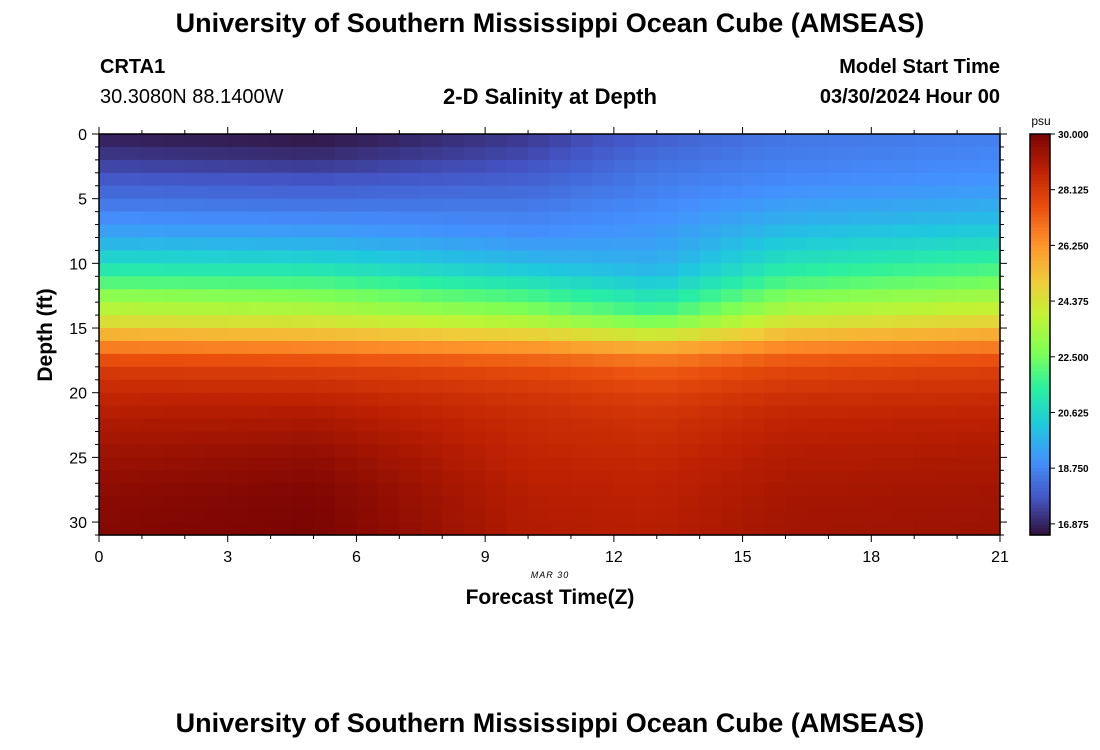 This screenshot has height=750, width=1100. I want to click on colorbar-tick-label: 22.500, so click(1073, 358).